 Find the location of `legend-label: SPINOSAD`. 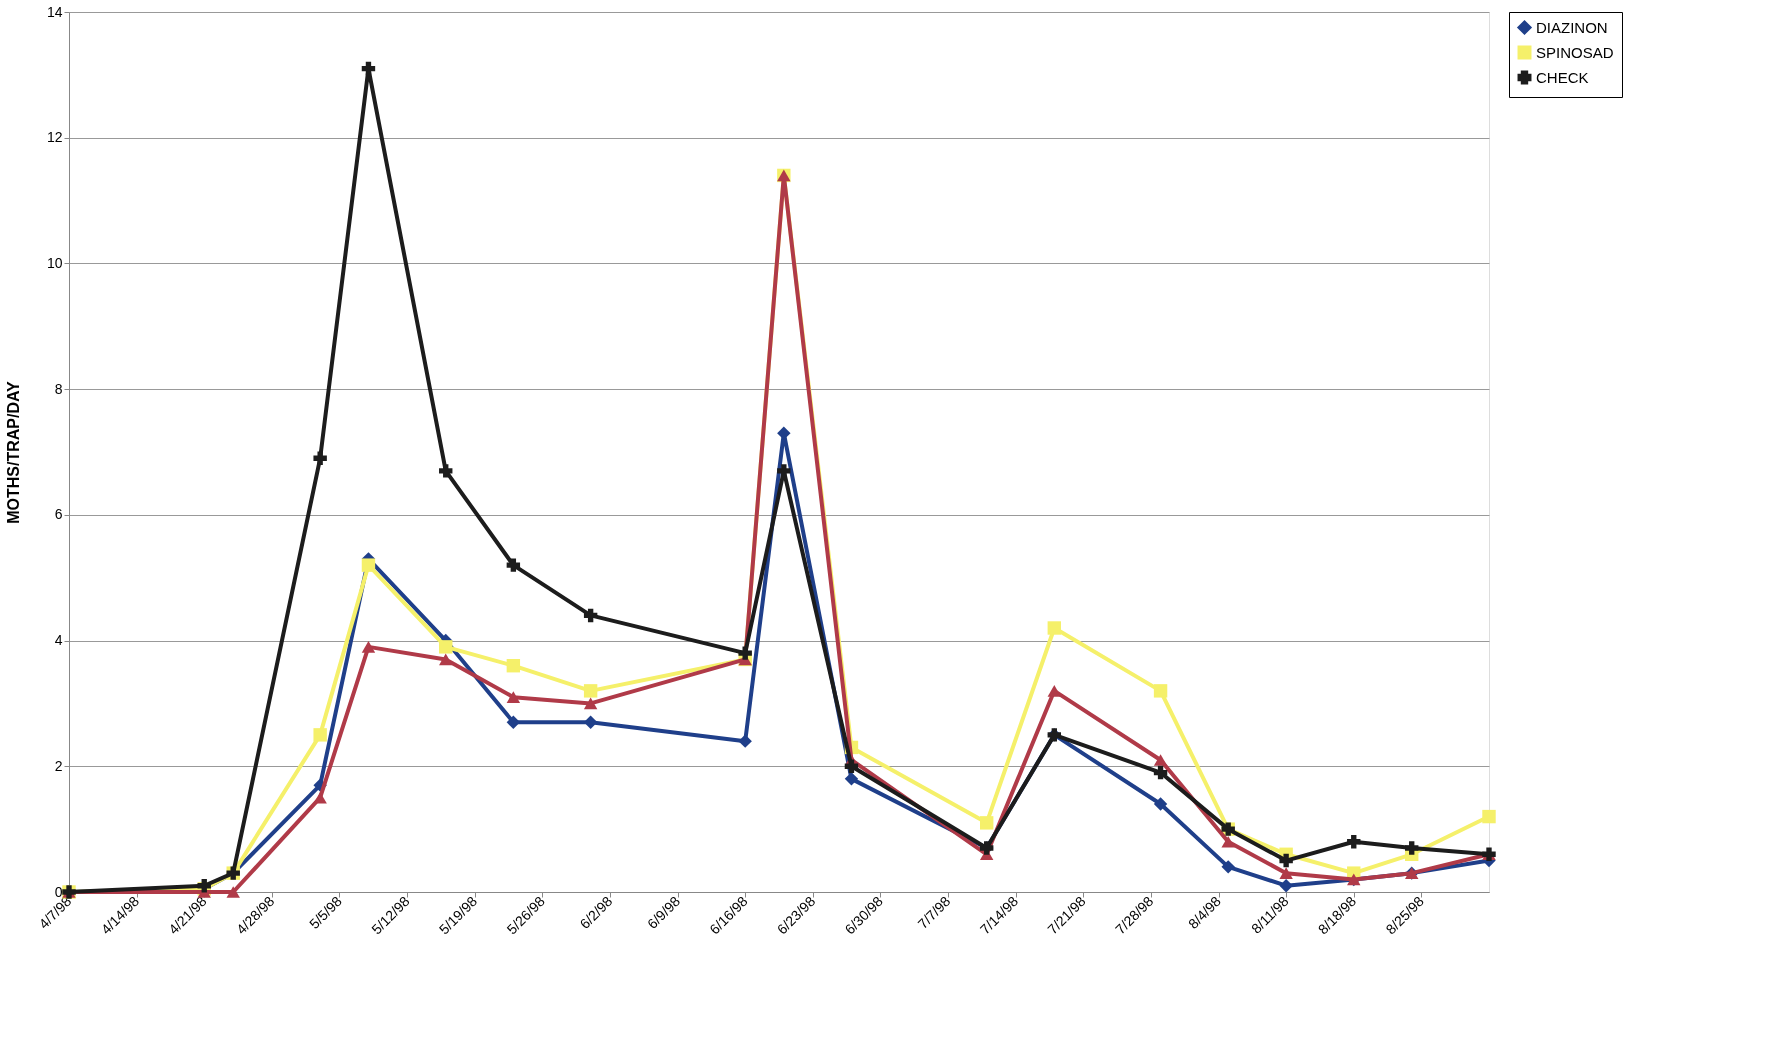

legend-label: SPINOSAD is located at coordinates (1575, 52).